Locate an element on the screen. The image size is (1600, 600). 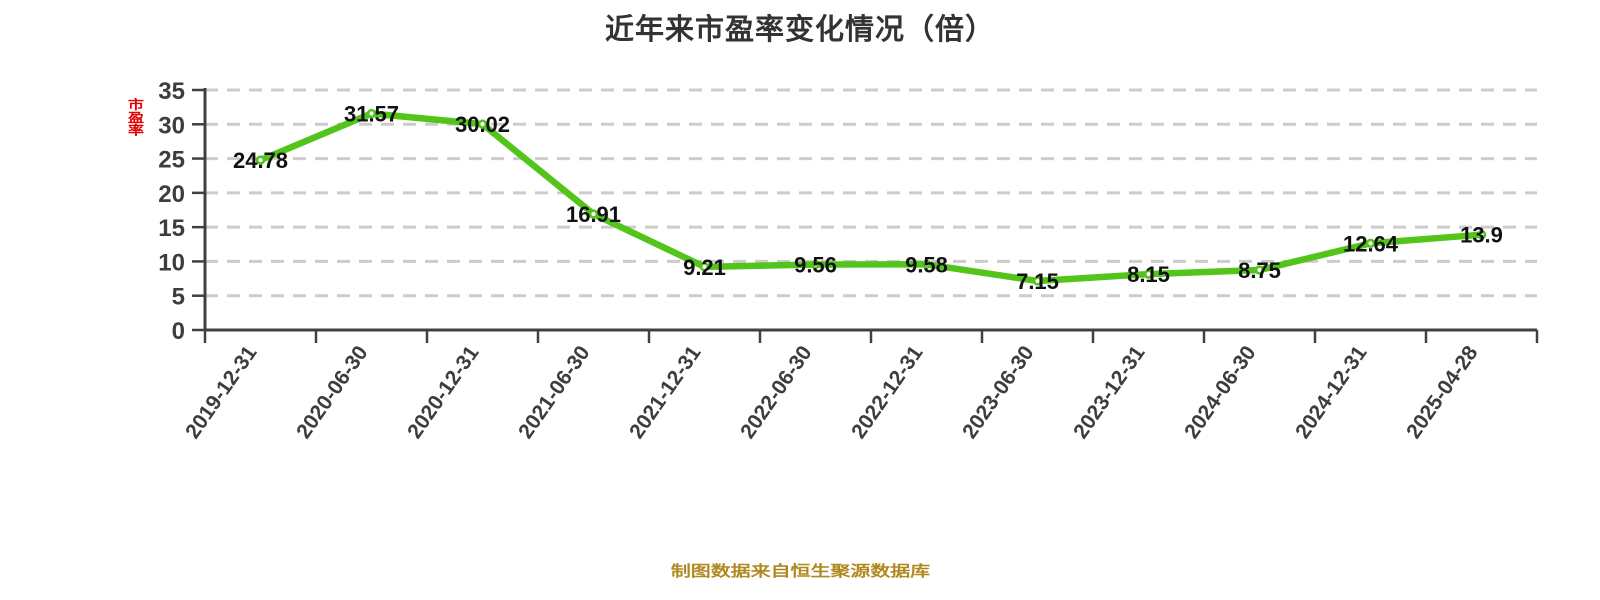
y-axis-tick-label: 35 is located at coordinates (171, 91).